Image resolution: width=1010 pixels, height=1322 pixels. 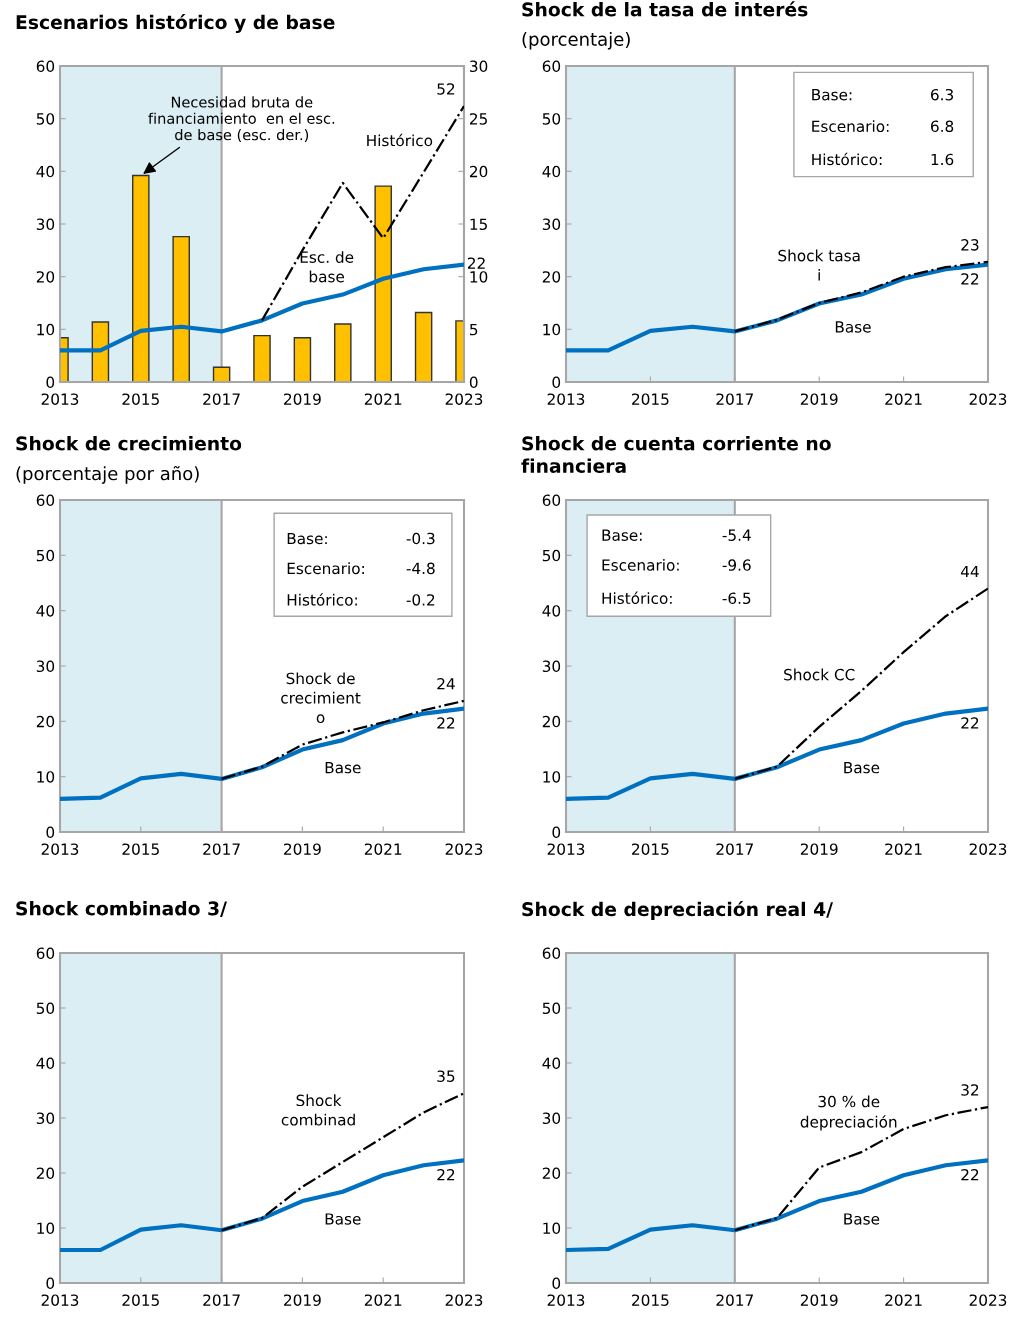 What do you see at coordinates (400, 140) in the screenshot?
I see `annotation: Histórico` at bounding box center [400, 140].